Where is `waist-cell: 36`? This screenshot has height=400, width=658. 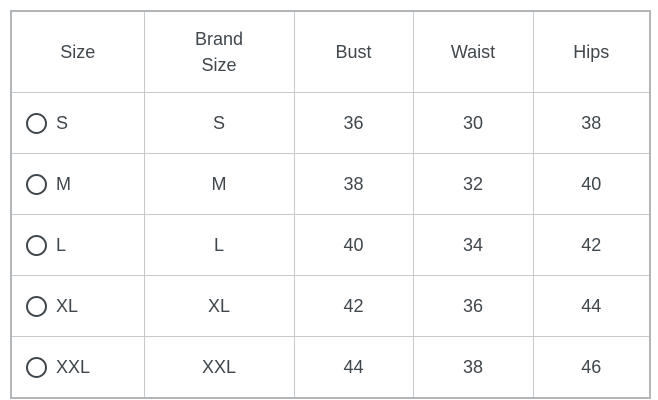 waist-cell: 36 is located at coordinates (473, 306).